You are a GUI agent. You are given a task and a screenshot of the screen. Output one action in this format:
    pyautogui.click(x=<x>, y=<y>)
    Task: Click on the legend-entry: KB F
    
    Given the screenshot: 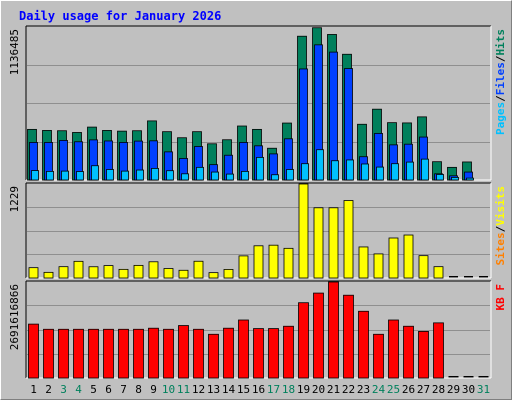 What is the action you would take?
    pyautogui.click(x=500, y=297)
    